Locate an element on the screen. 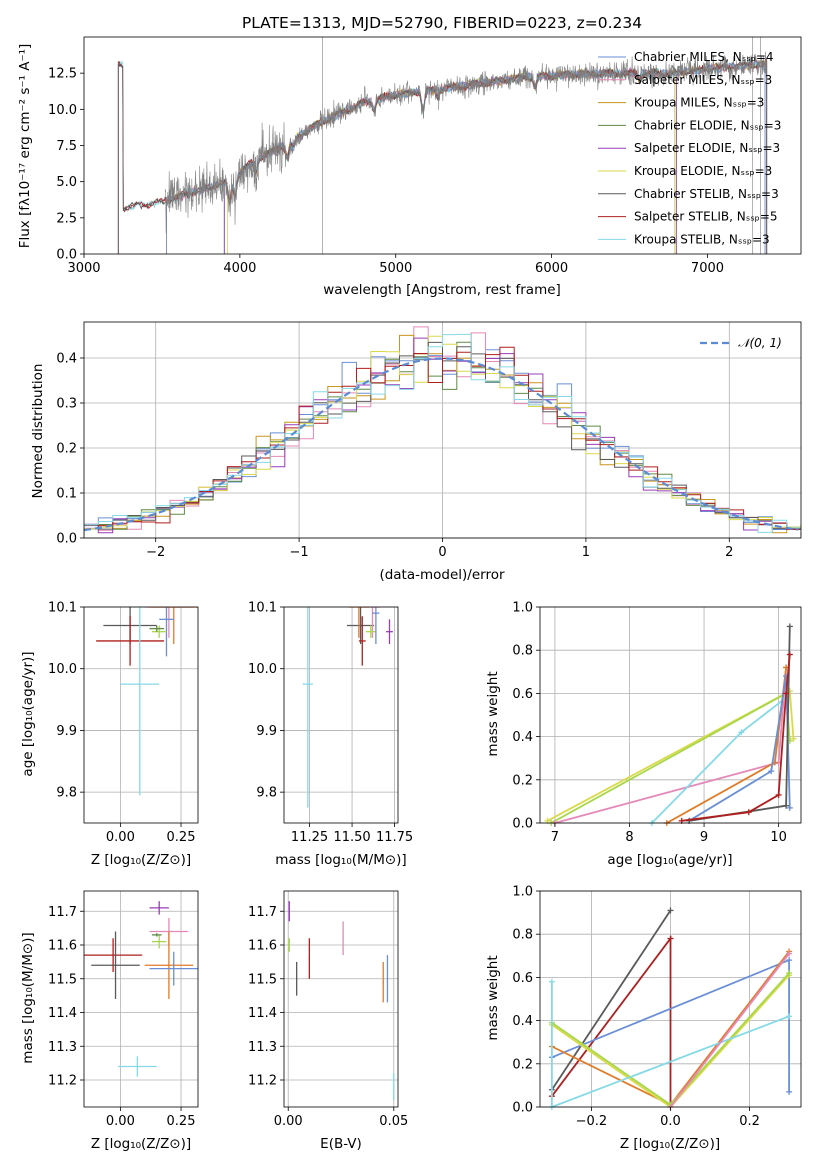  mass-vs-ebv-xlabel: E(B-V) is located at coordinates (341, 1144).